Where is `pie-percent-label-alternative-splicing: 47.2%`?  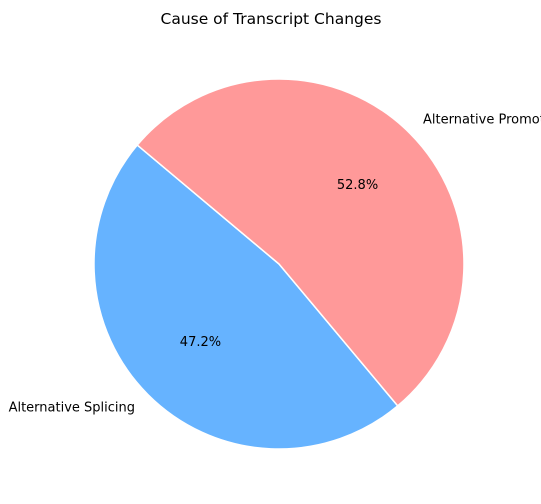
pie-percent-label-alternative-splicing: 47.2% is located at coordinates (200, 342).